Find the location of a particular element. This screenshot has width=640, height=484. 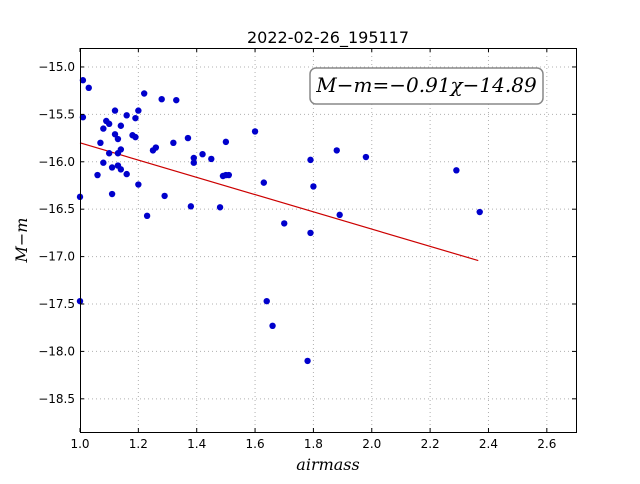

y-tick-label: −18.5 is located at coordinates (56, 399).